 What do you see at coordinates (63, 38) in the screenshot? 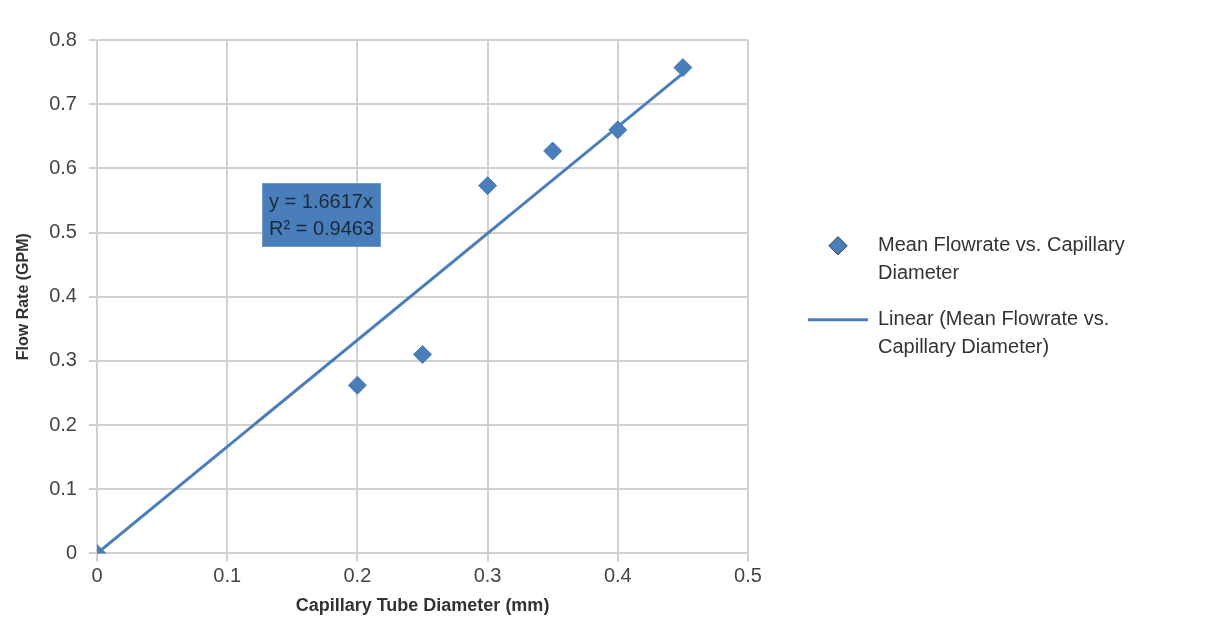
I see `y-tick-label: 0.8` at bounding box center [63, 38].